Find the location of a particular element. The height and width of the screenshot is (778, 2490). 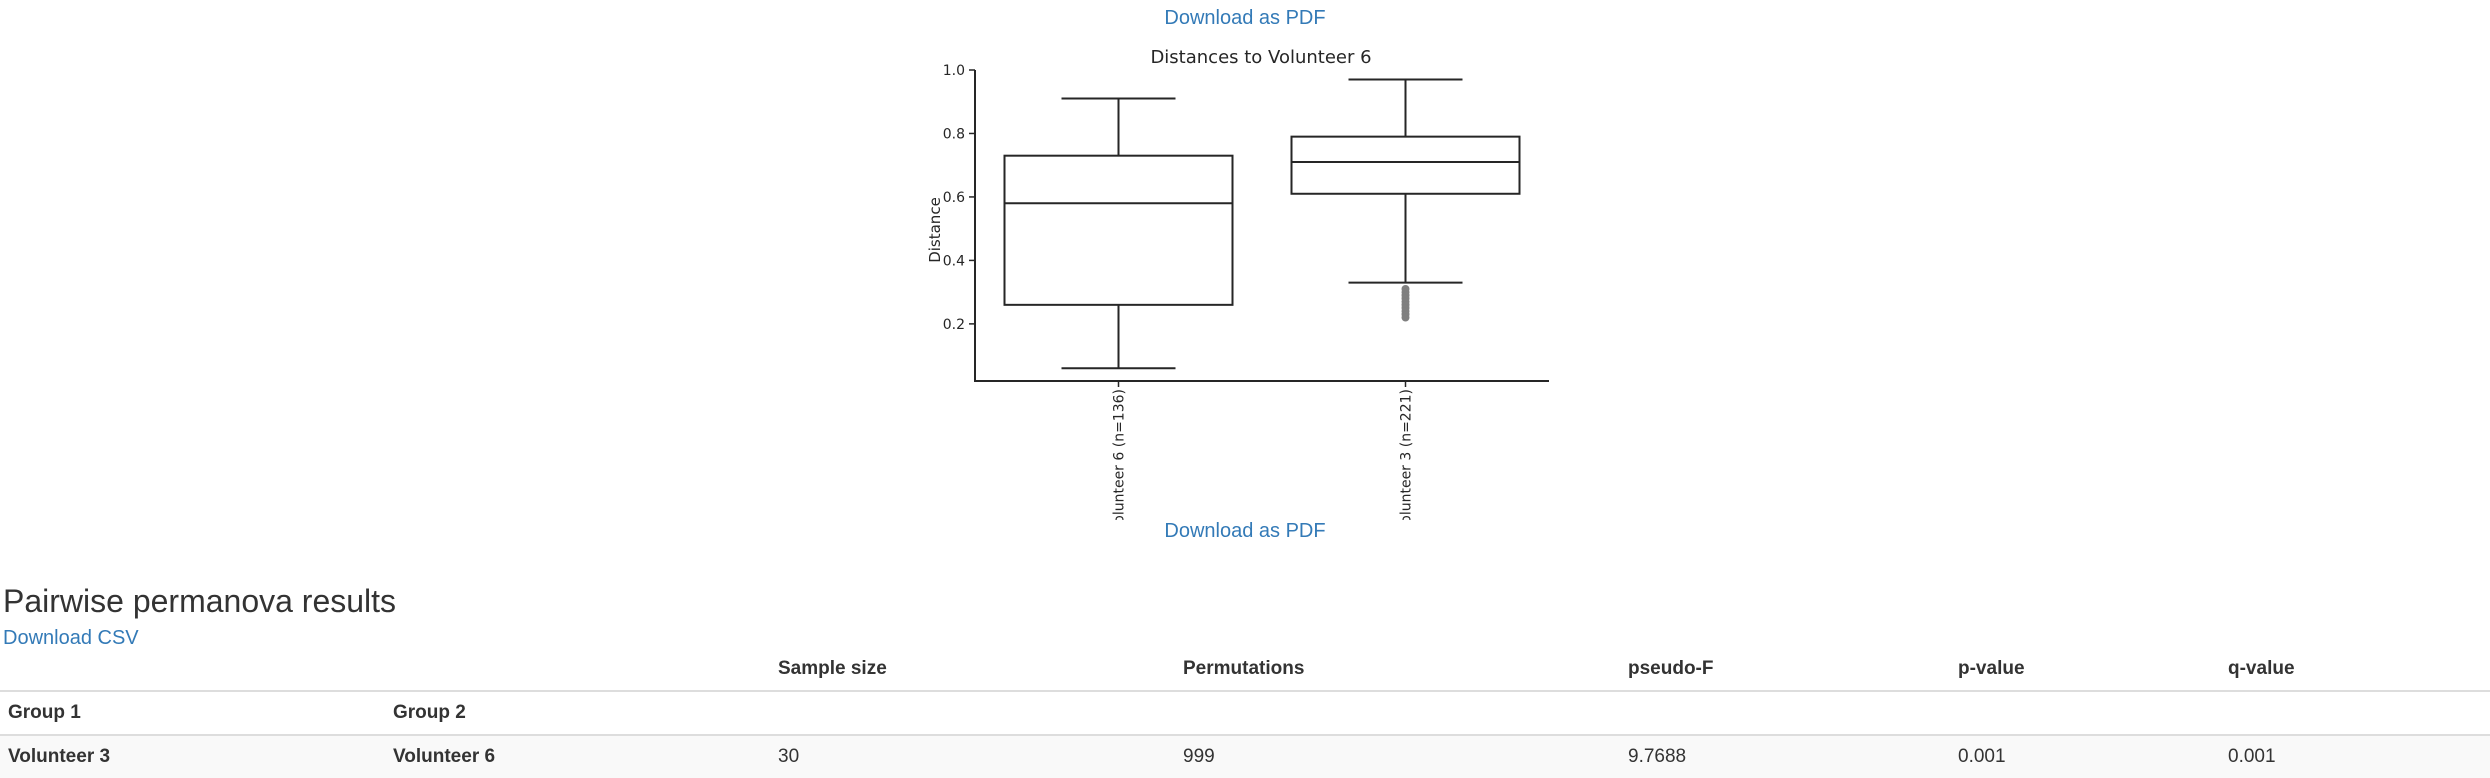

y-axis-label: Distance is located at coordinates (935, 230).